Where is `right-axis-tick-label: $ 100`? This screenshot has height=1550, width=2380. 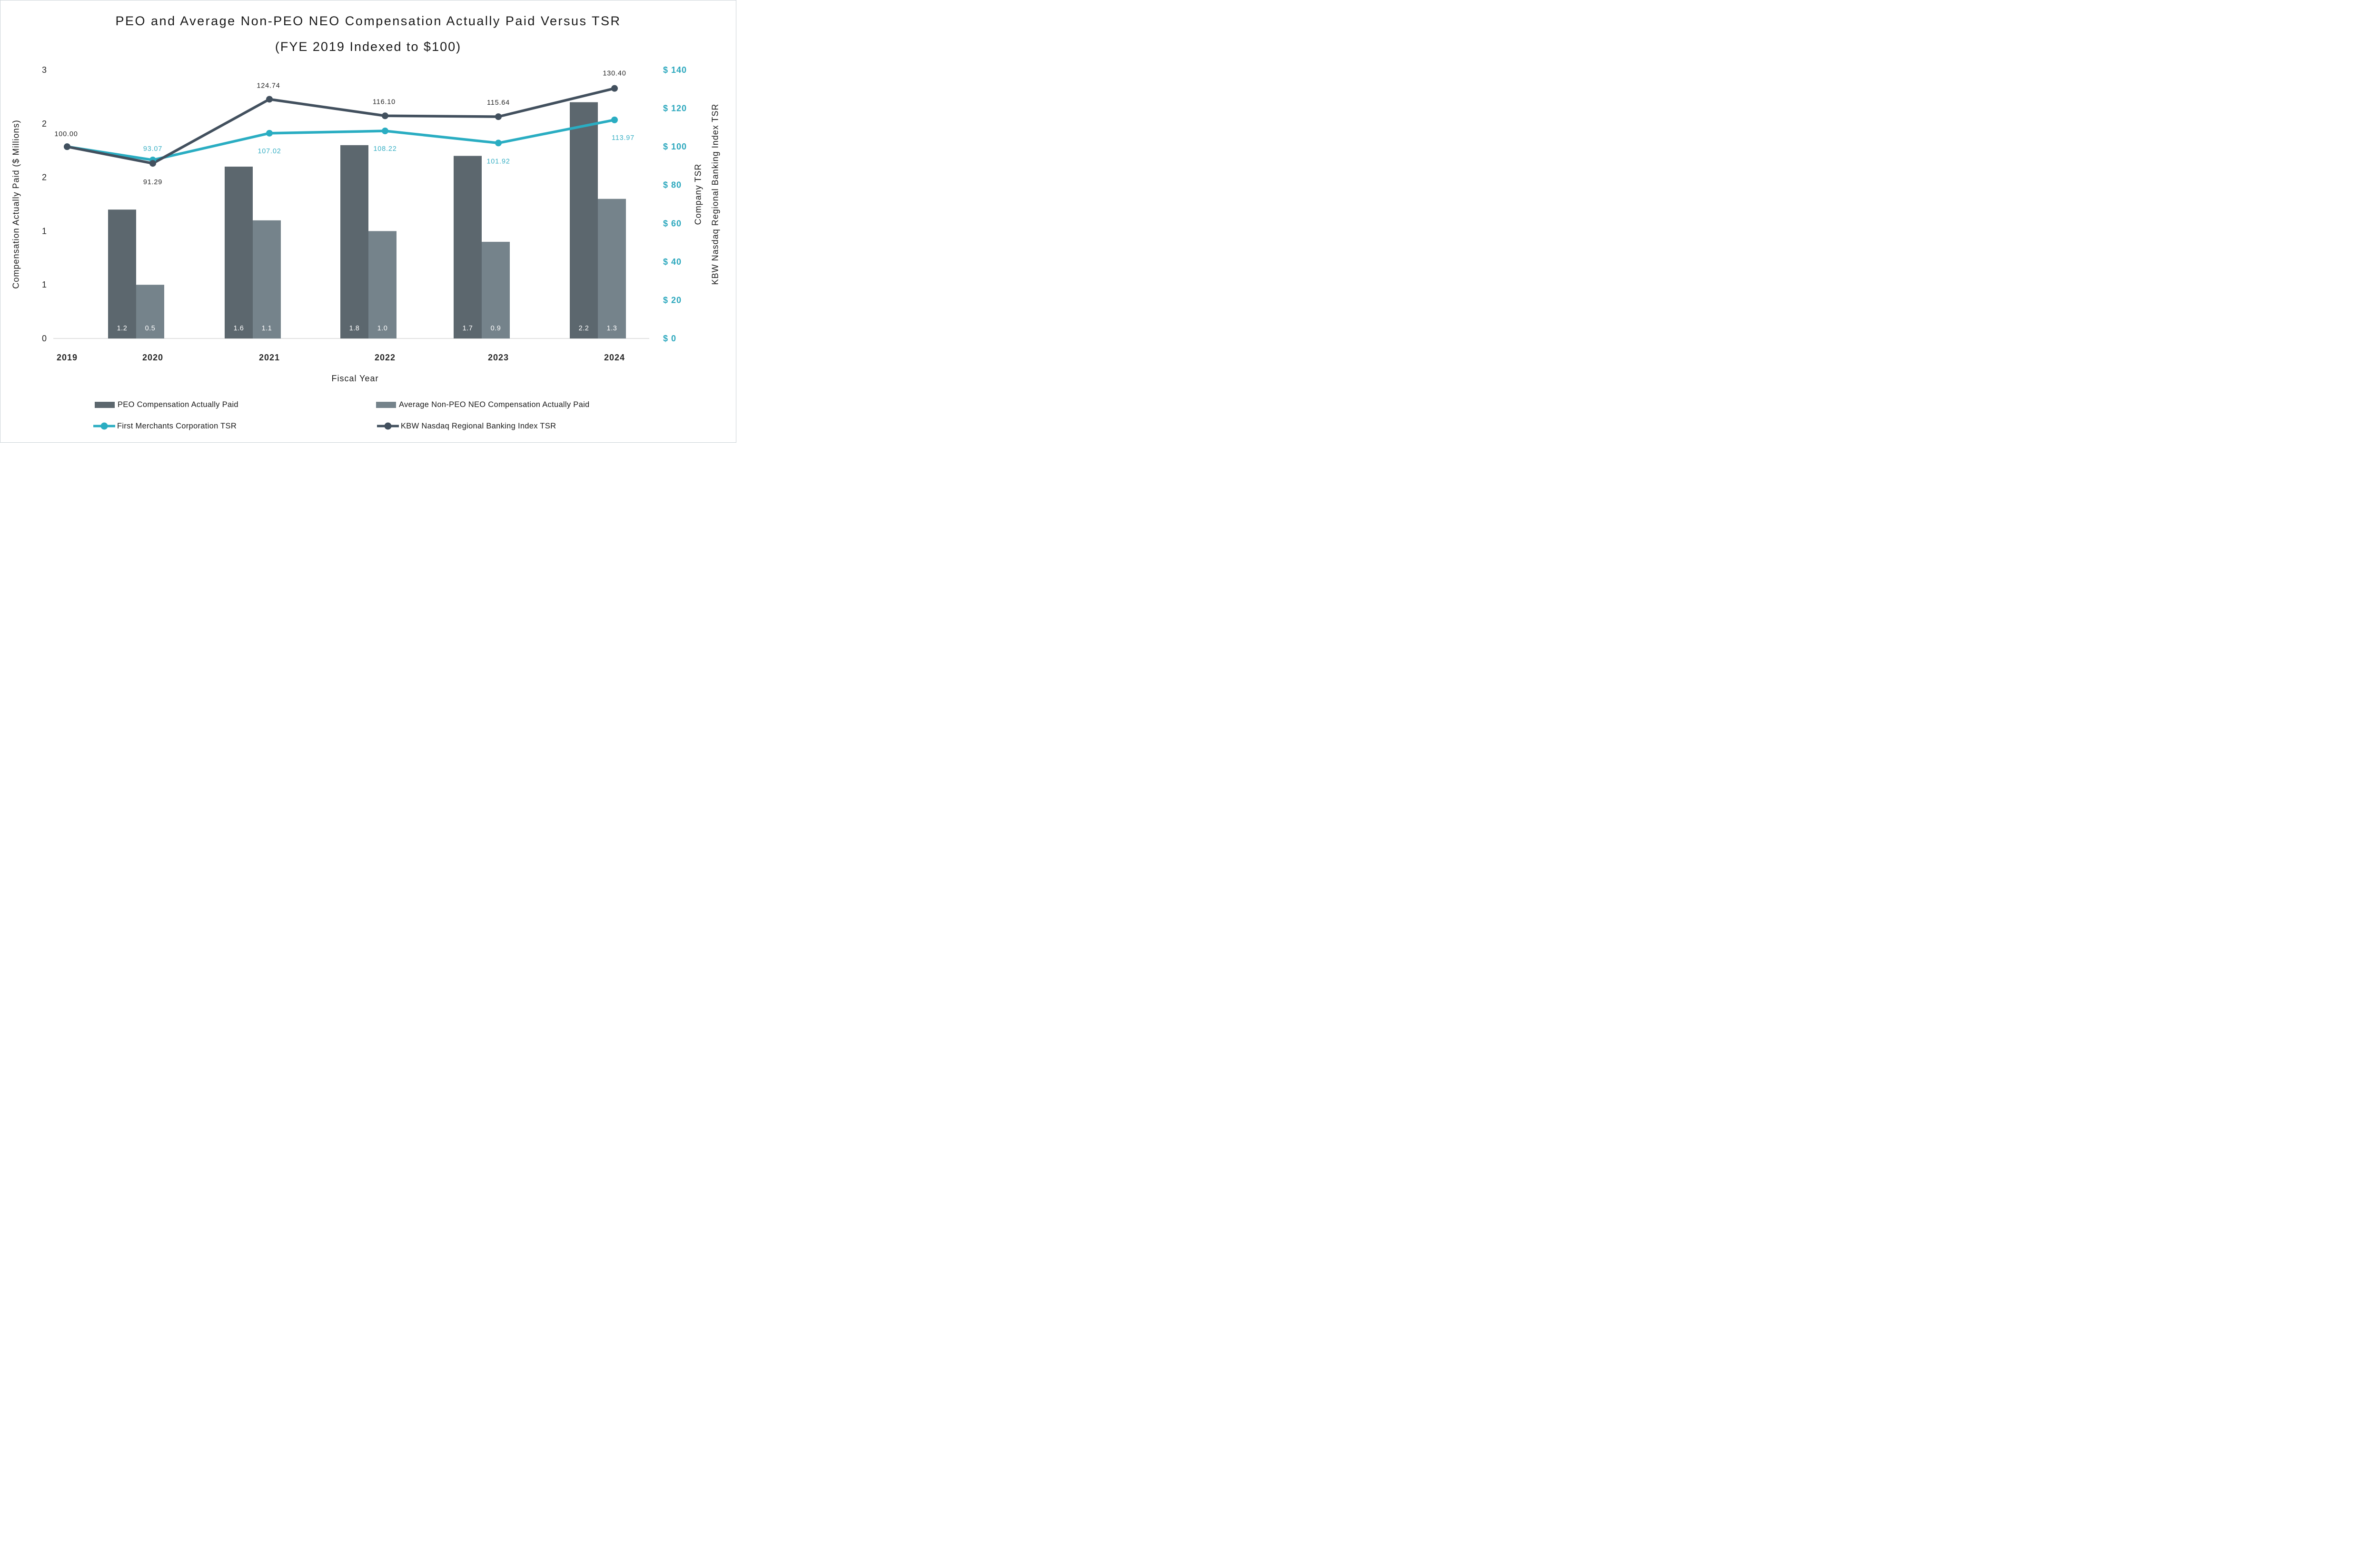
right-axis-tick-label: $ 100 is located at coordinates (675, 146).